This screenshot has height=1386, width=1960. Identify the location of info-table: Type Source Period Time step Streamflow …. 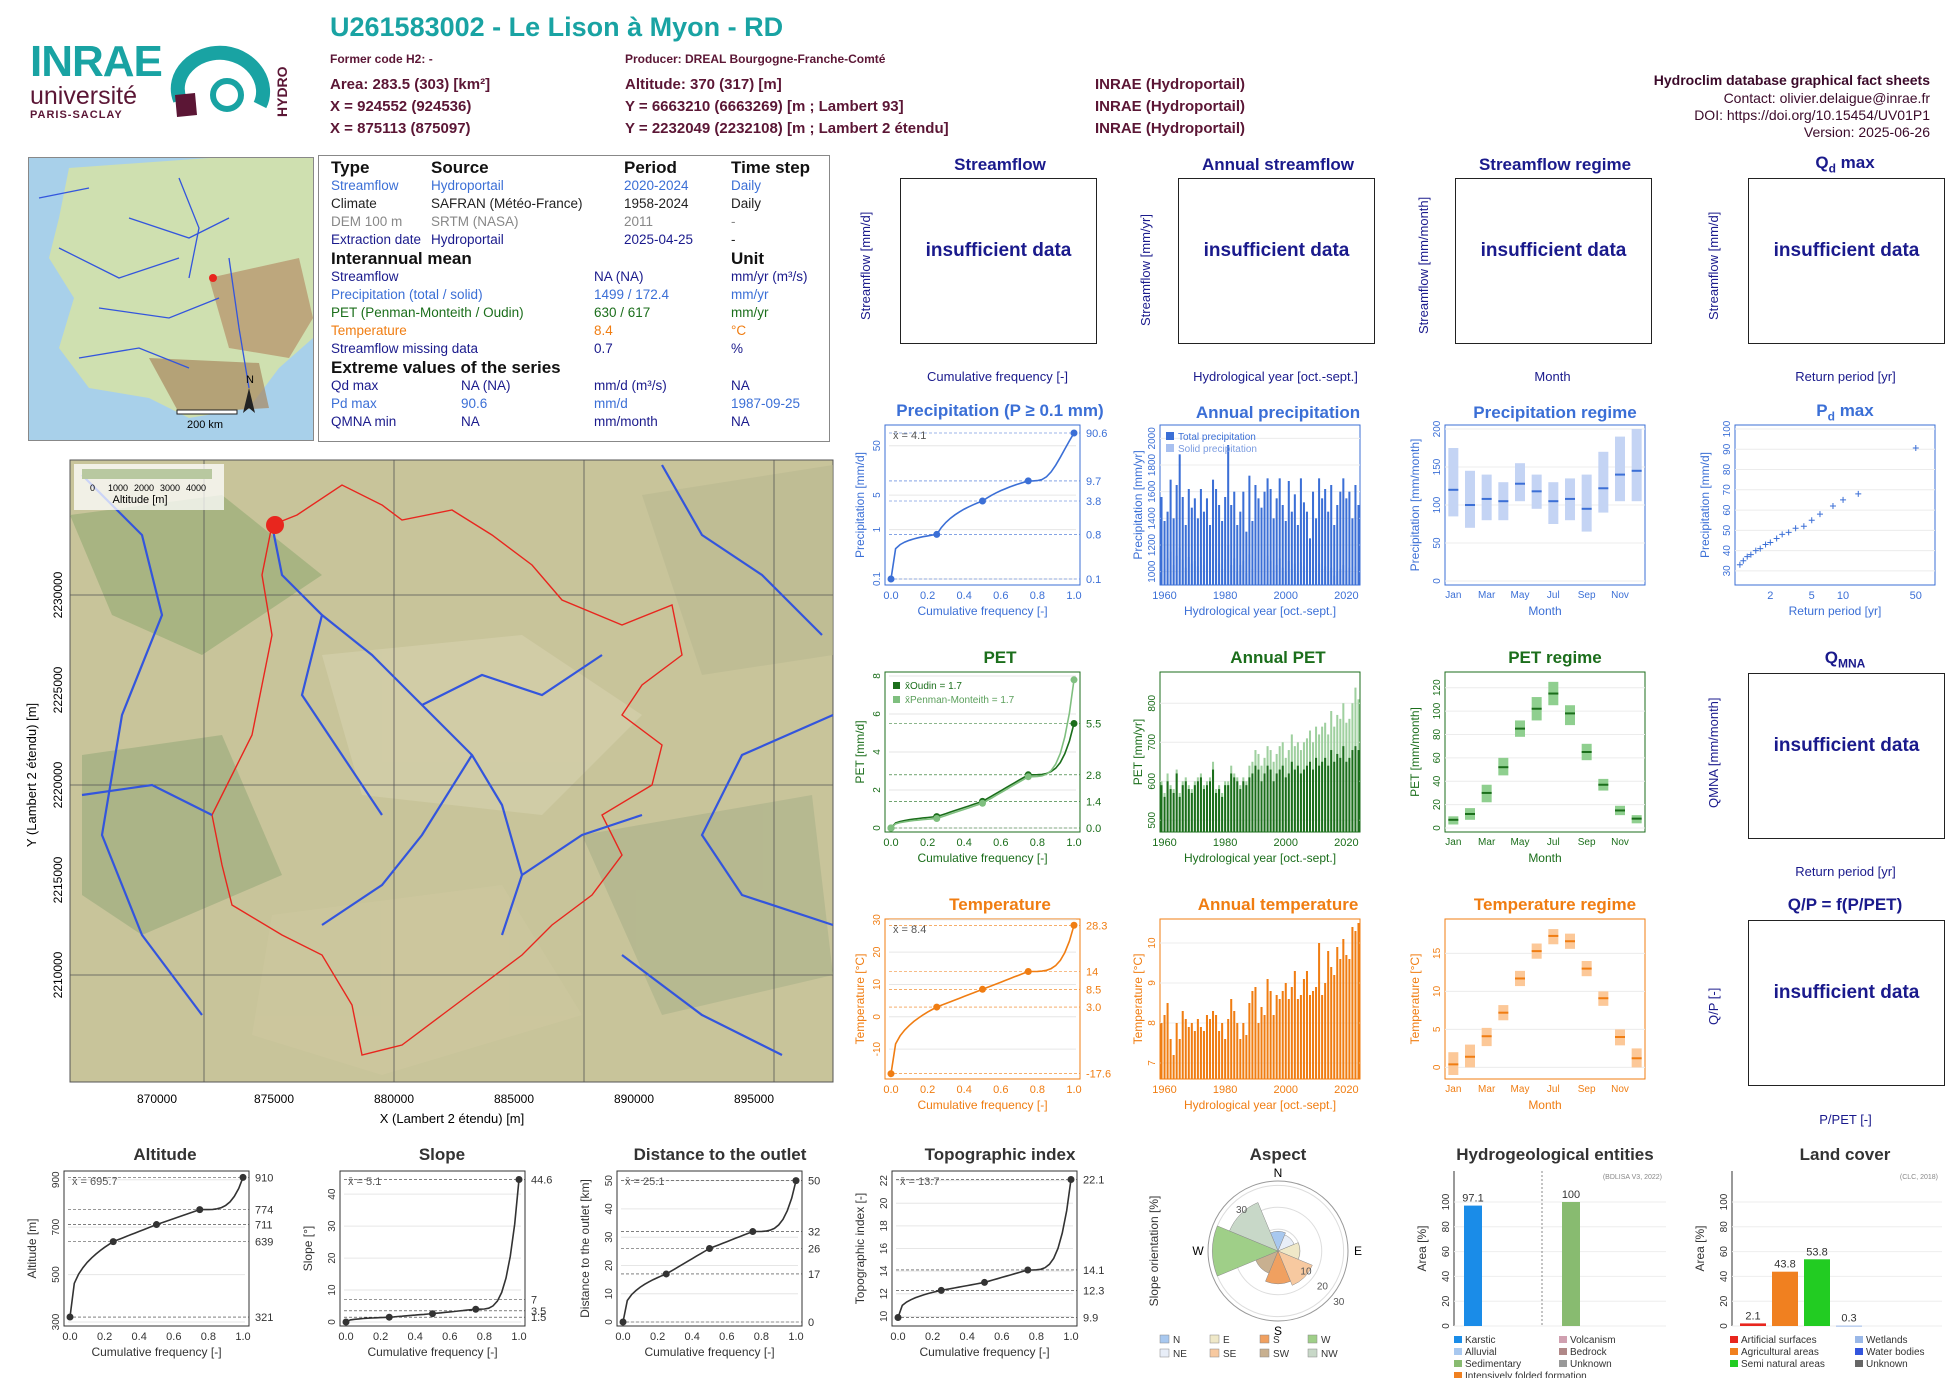
(574, 298).